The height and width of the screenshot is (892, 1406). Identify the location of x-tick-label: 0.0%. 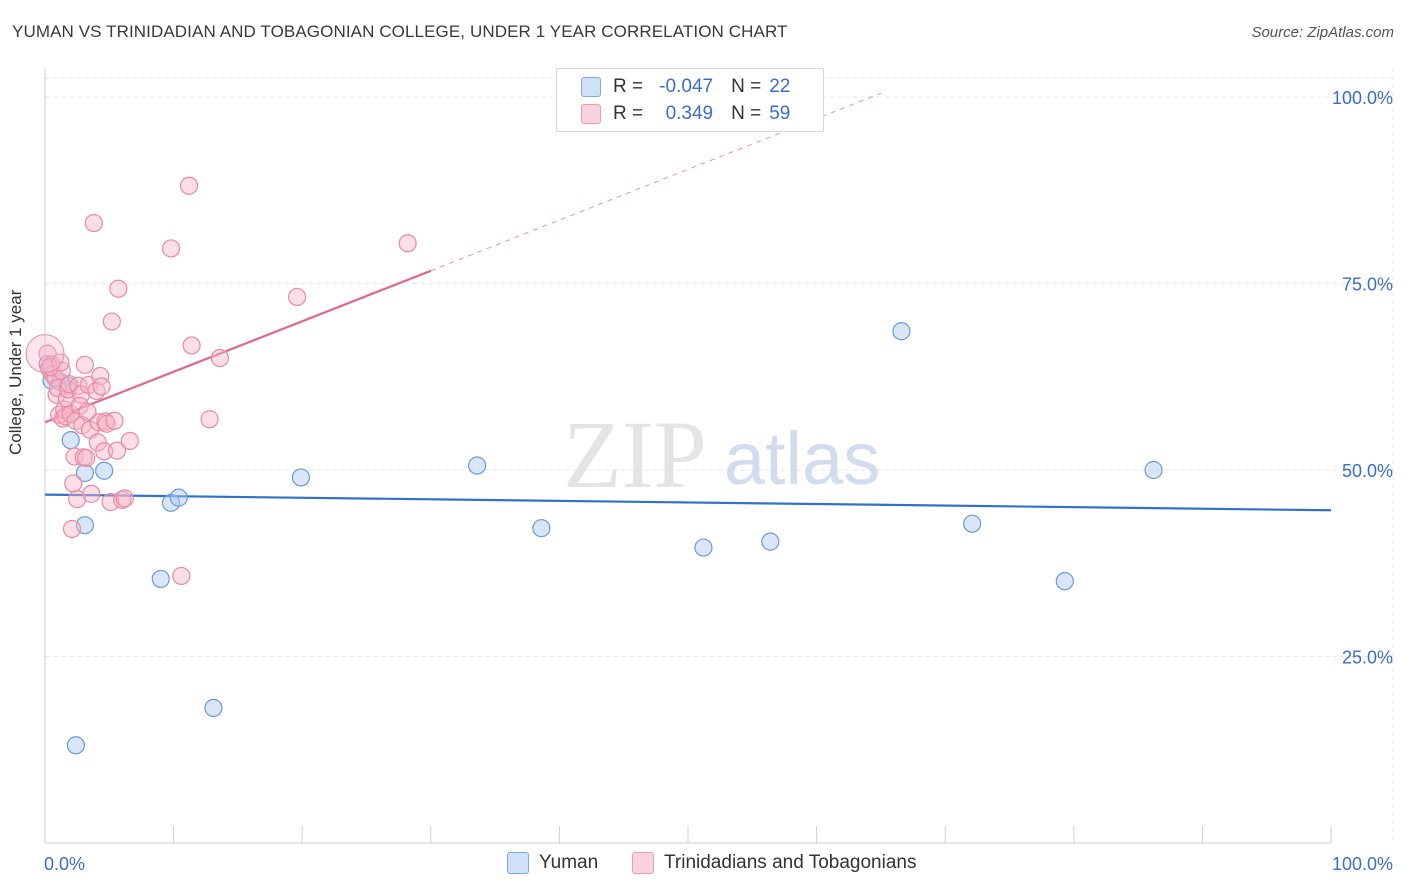
(64, 864).